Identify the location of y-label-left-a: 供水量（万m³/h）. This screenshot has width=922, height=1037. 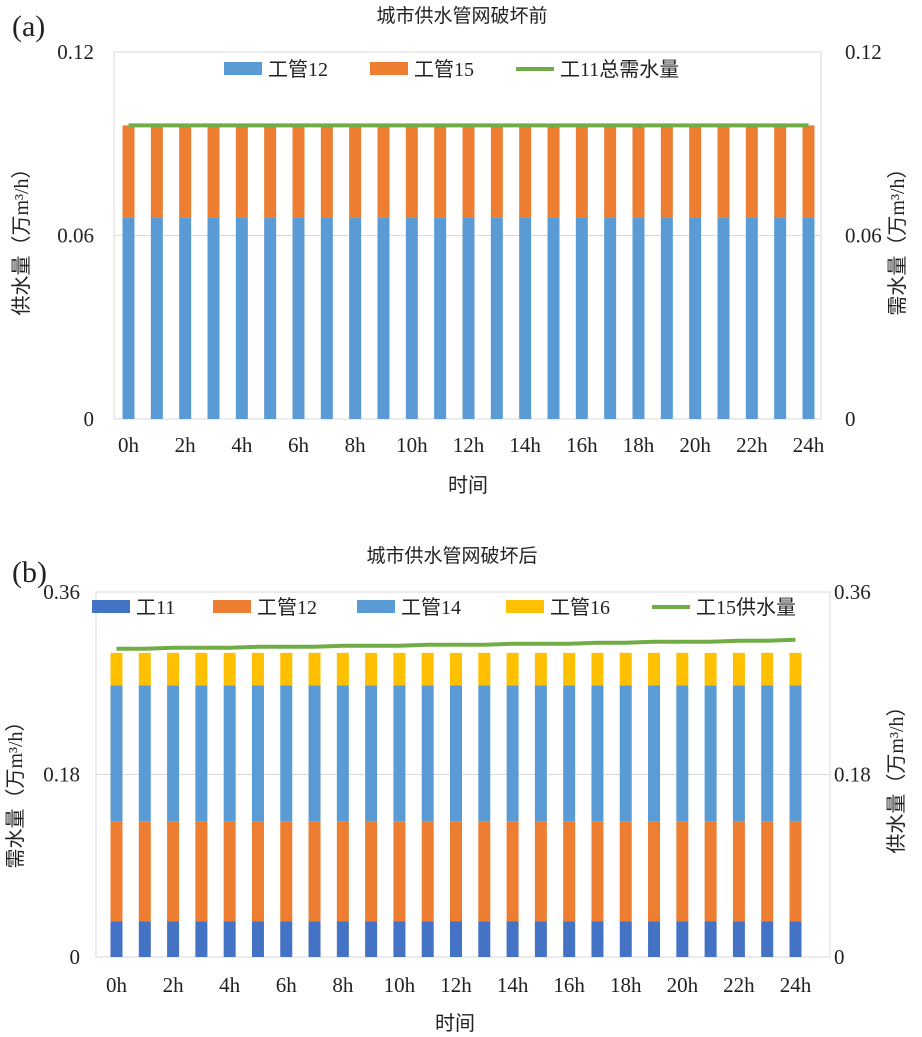
(21, 236).